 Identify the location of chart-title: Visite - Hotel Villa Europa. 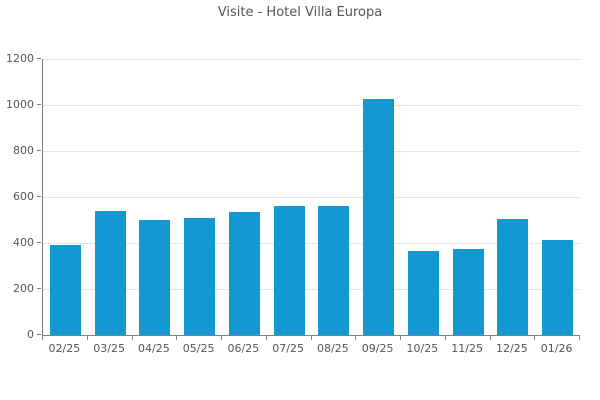
(300, 12).